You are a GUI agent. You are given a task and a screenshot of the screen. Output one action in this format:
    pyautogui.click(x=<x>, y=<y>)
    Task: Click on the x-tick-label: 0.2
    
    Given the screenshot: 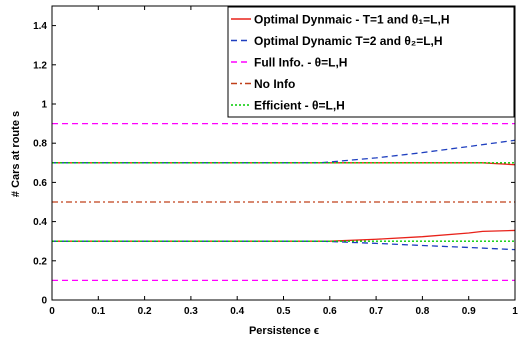 What is the action you would take?
    pyautogui.click(x=145, y=311)
    